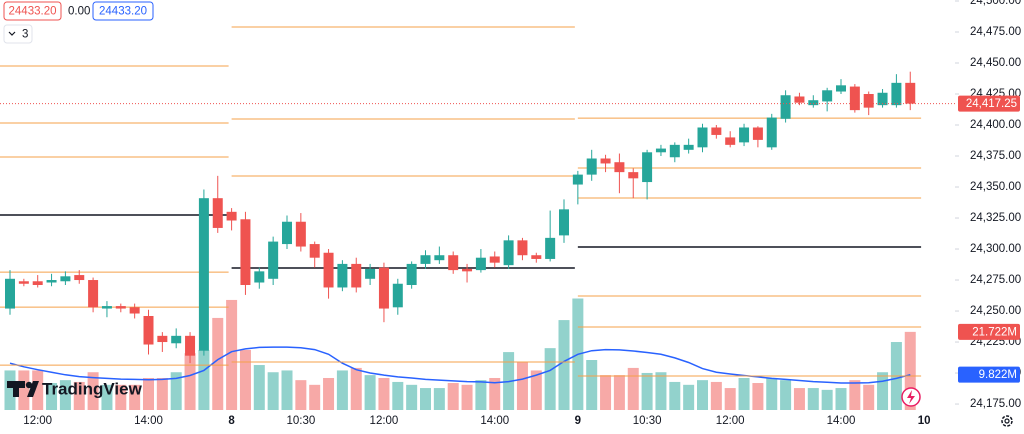 This screenshot has width=1024, height=434. I want to click on indicator-toggle, so click(18, 34).